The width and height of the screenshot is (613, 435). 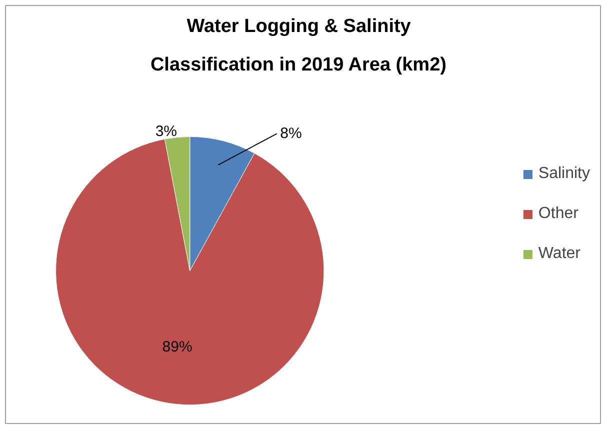 I want to click on data-label: 89%, so click(x=177, y=347).